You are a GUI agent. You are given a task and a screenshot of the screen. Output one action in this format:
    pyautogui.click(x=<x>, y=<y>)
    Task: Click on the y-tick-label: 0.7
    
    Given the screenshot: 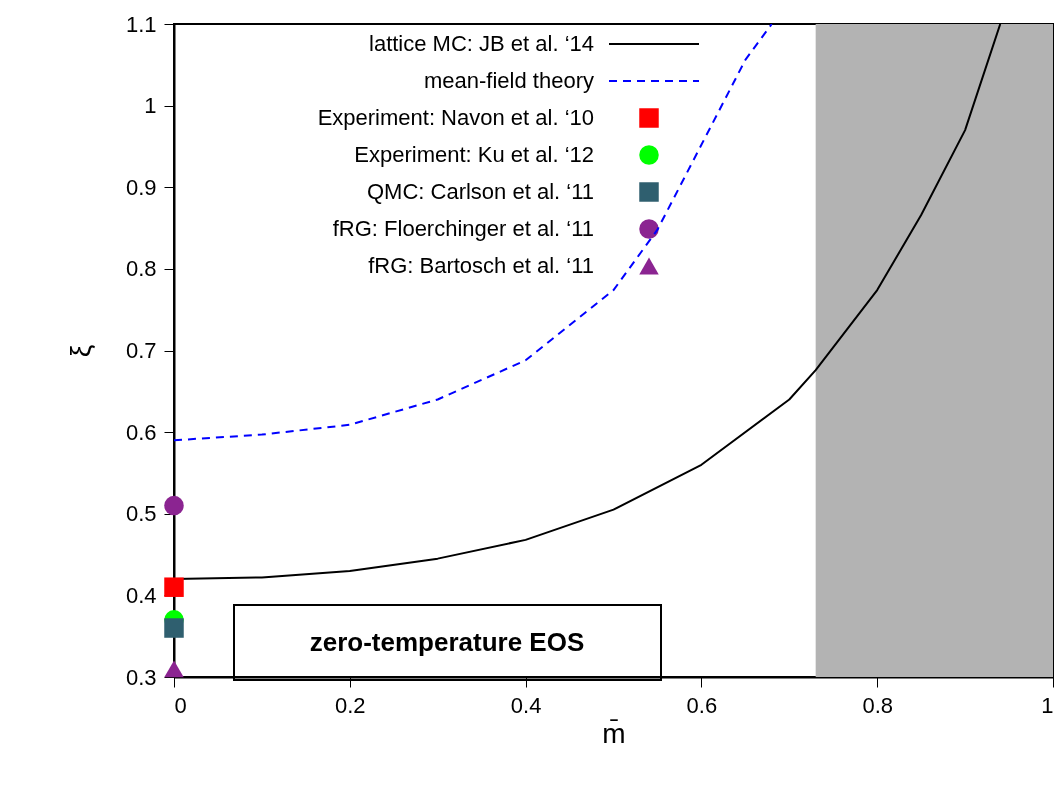 What is the action you would take?
    pyautogui.click(x=141, y=350)
    